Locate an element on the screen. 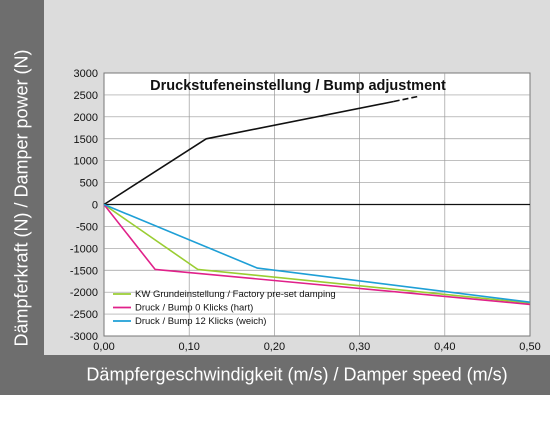 This screenshot has height=440, width=550. legend-label: Druck / Bump 0 Klicks (hart) is located at coordinates (194, 308).